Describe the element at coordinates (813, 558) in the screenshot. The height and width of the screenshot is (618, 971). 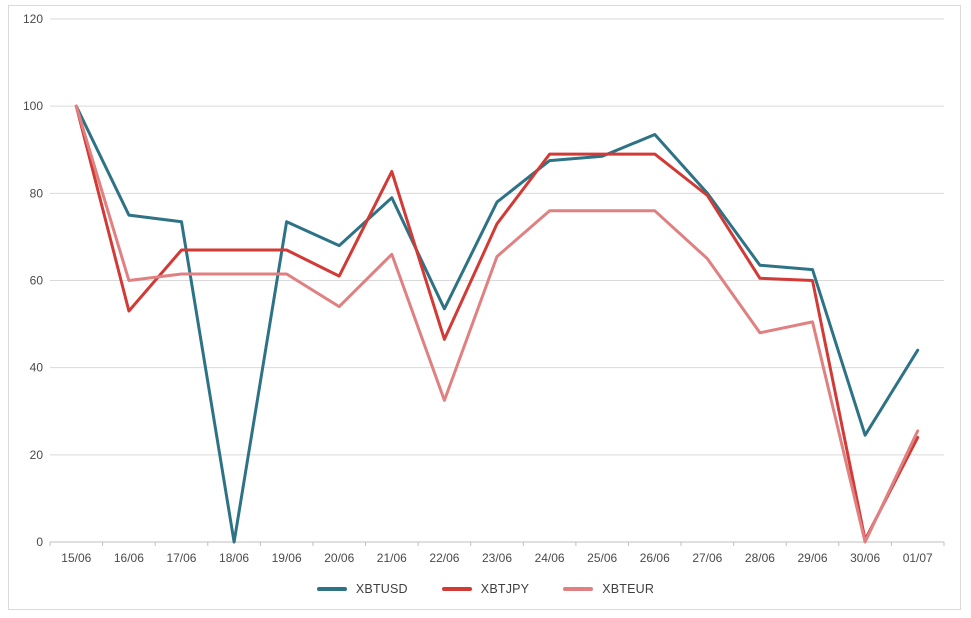
I see `x-axis-tick-label: 29/06` at that location.